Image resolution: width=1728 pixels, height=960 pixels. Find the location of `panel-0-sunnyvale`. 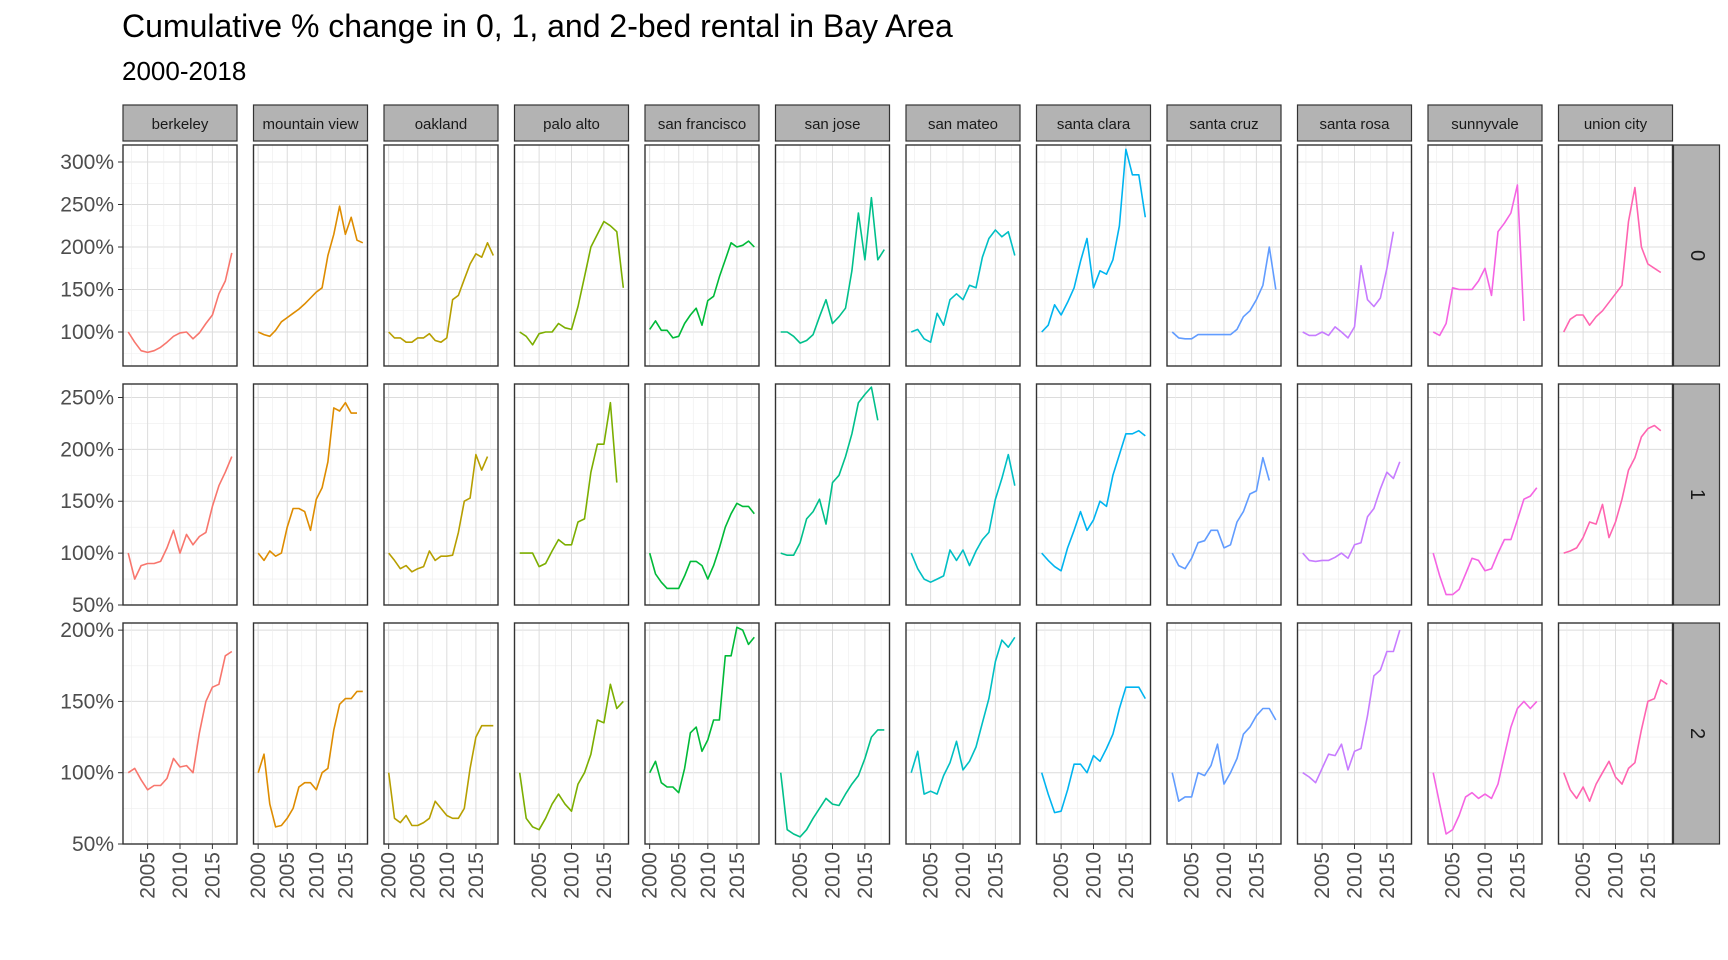

panel-0-sunnyvale is located at coordinates (1485, 255).